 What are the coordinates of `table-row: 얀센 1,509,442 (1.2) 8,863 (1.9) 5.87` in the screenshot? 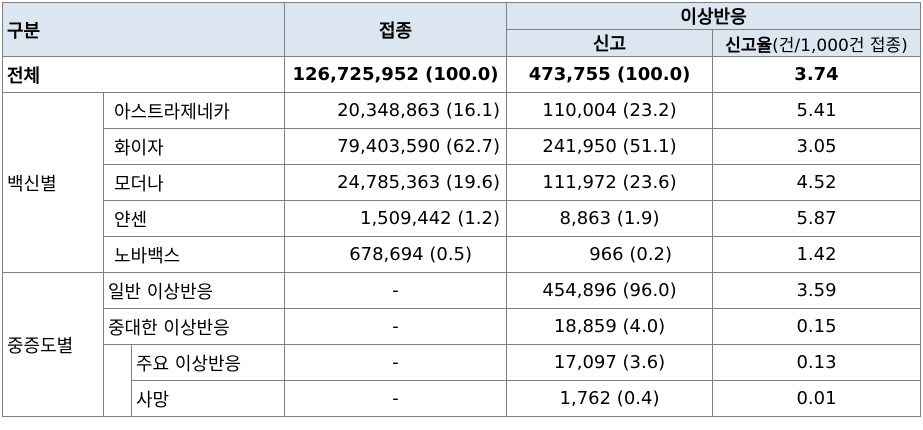 It's located at (462, 218).